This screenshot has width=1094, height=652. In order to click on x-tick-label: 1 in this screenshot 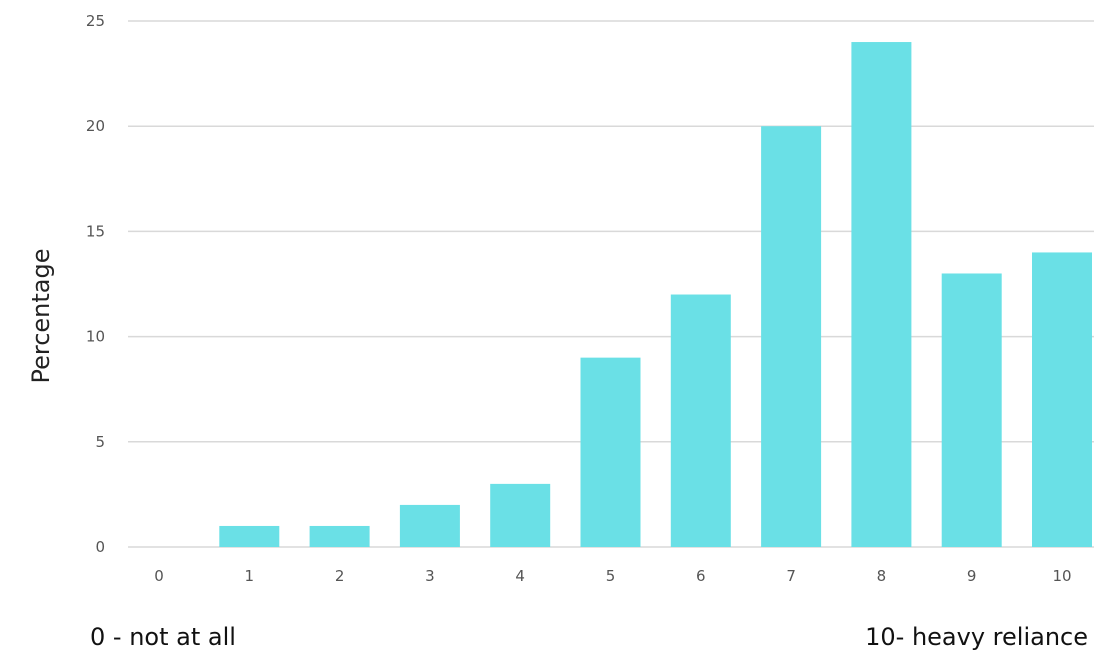, I will do `click(250, 576)`.